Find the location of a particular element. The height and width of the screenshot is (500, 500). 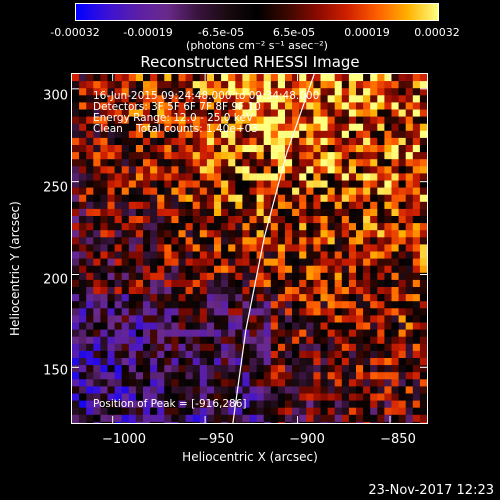

x-tick-label: −900 is located at coordinates (307, 439).